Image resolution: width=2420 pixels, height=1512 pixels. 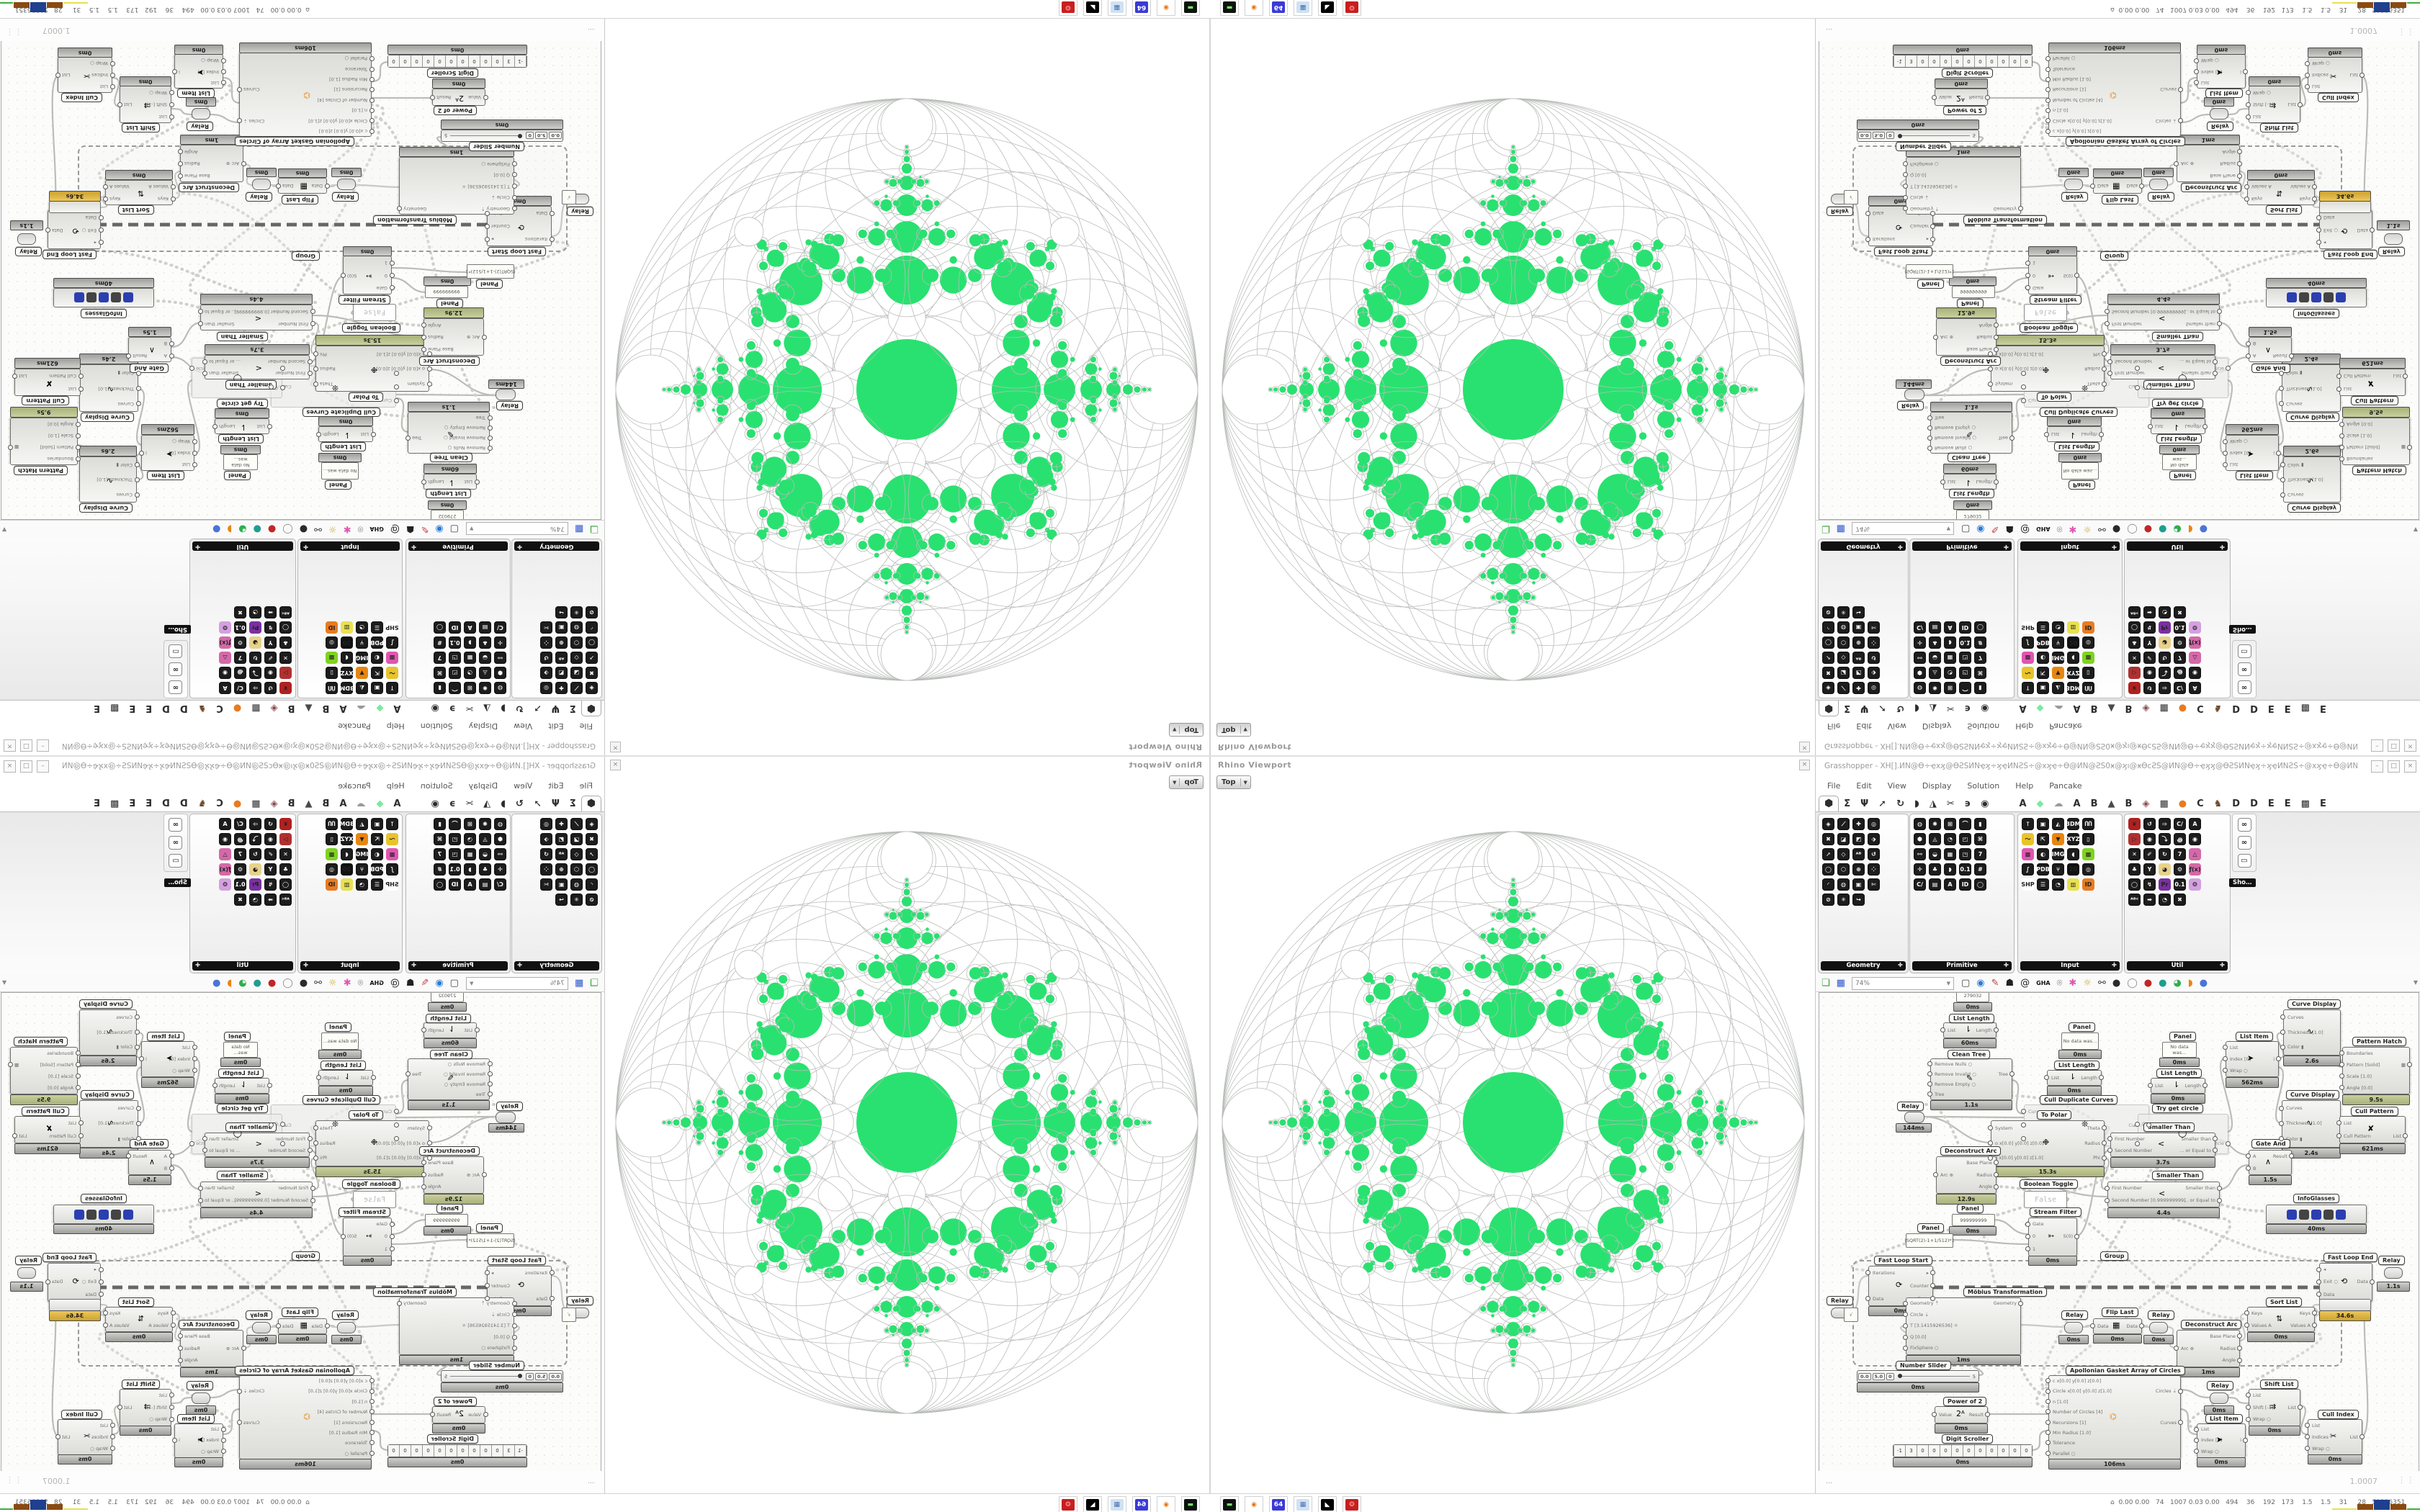 I want to click on component-icon: ◖, so click(x=2073, y=658).